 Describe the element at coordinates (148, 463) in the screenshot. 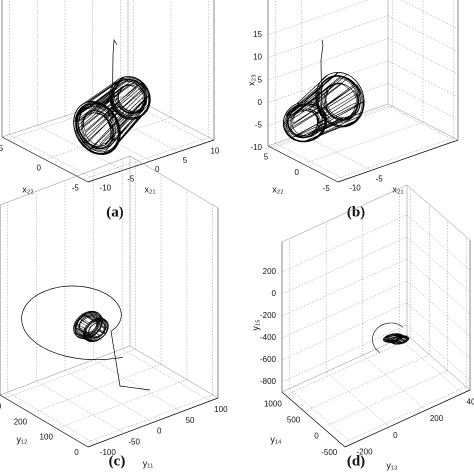

I see `x-axis-label: y₁₁` at that location.